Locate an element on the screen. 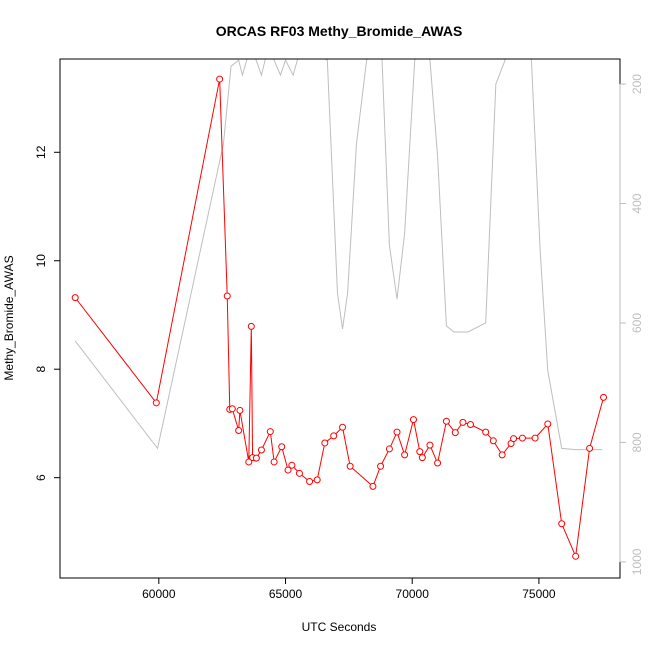  right-tick-label: 1000 is located at coordinates (637, 561).